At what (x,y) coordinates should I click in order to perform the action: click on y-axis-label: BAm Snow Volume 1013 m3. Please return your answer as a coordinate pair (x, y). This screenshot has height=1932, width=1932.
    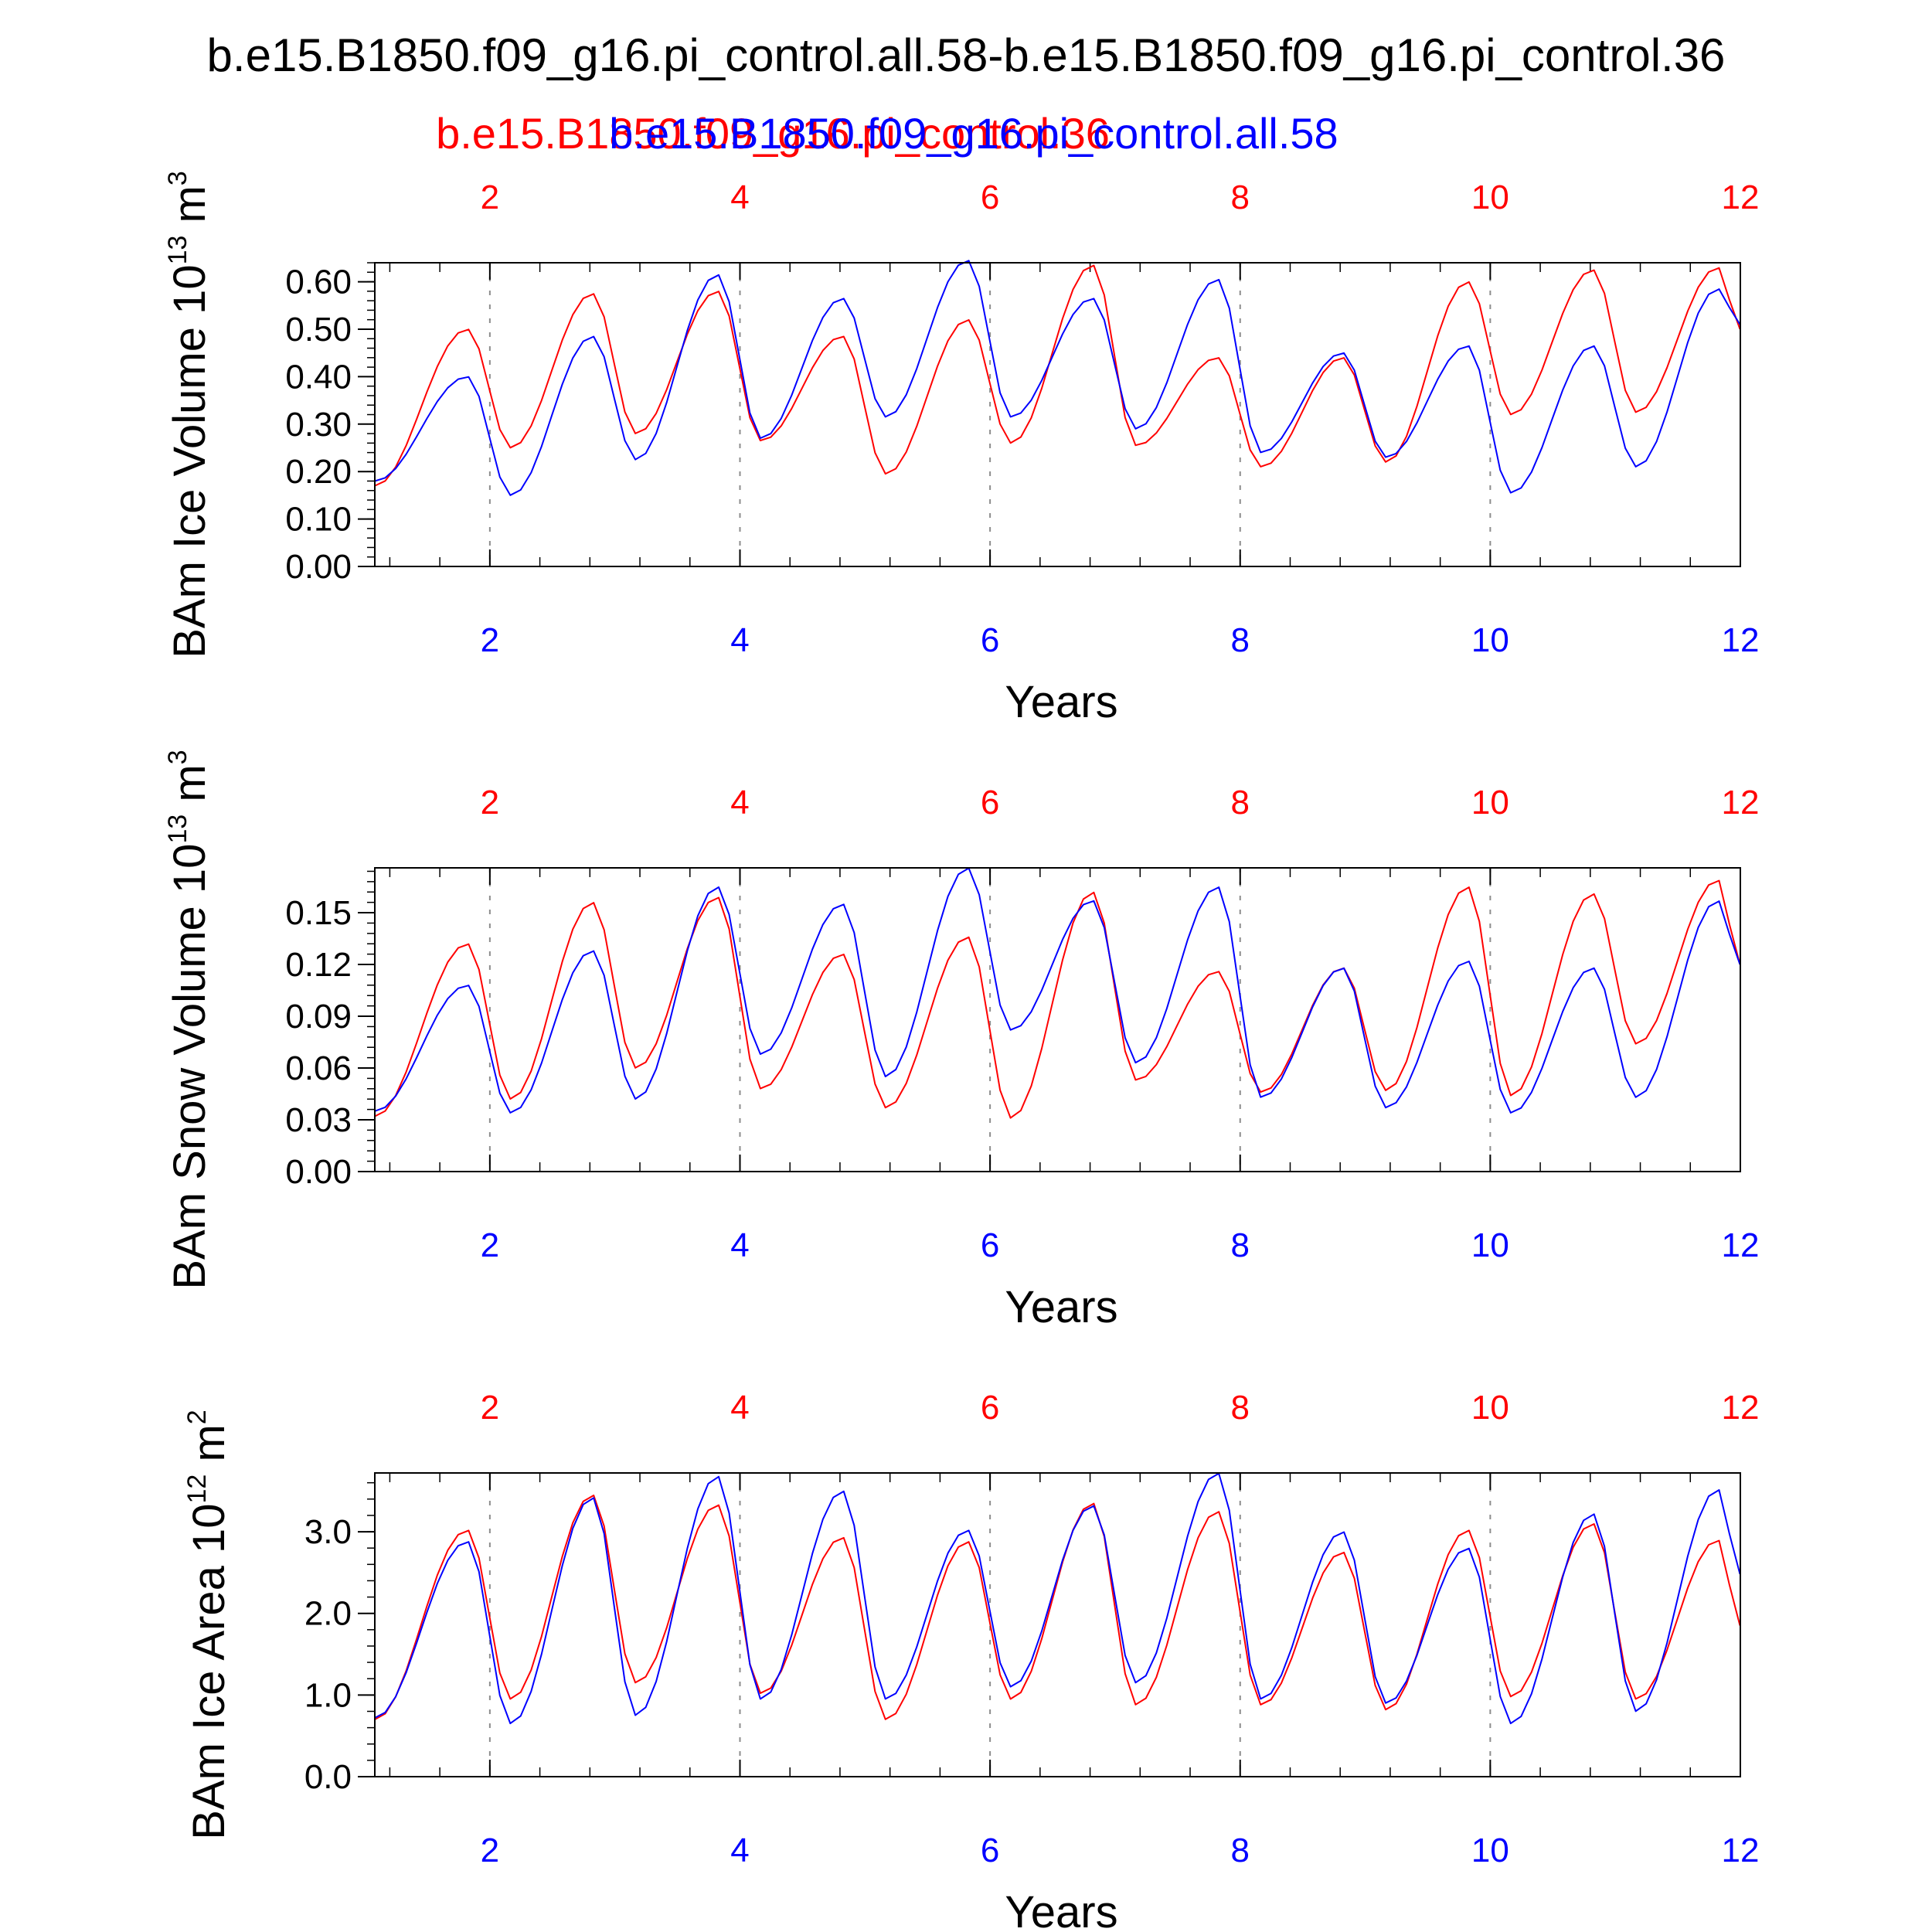
    Looking at the image, I should click on (189, 1020).